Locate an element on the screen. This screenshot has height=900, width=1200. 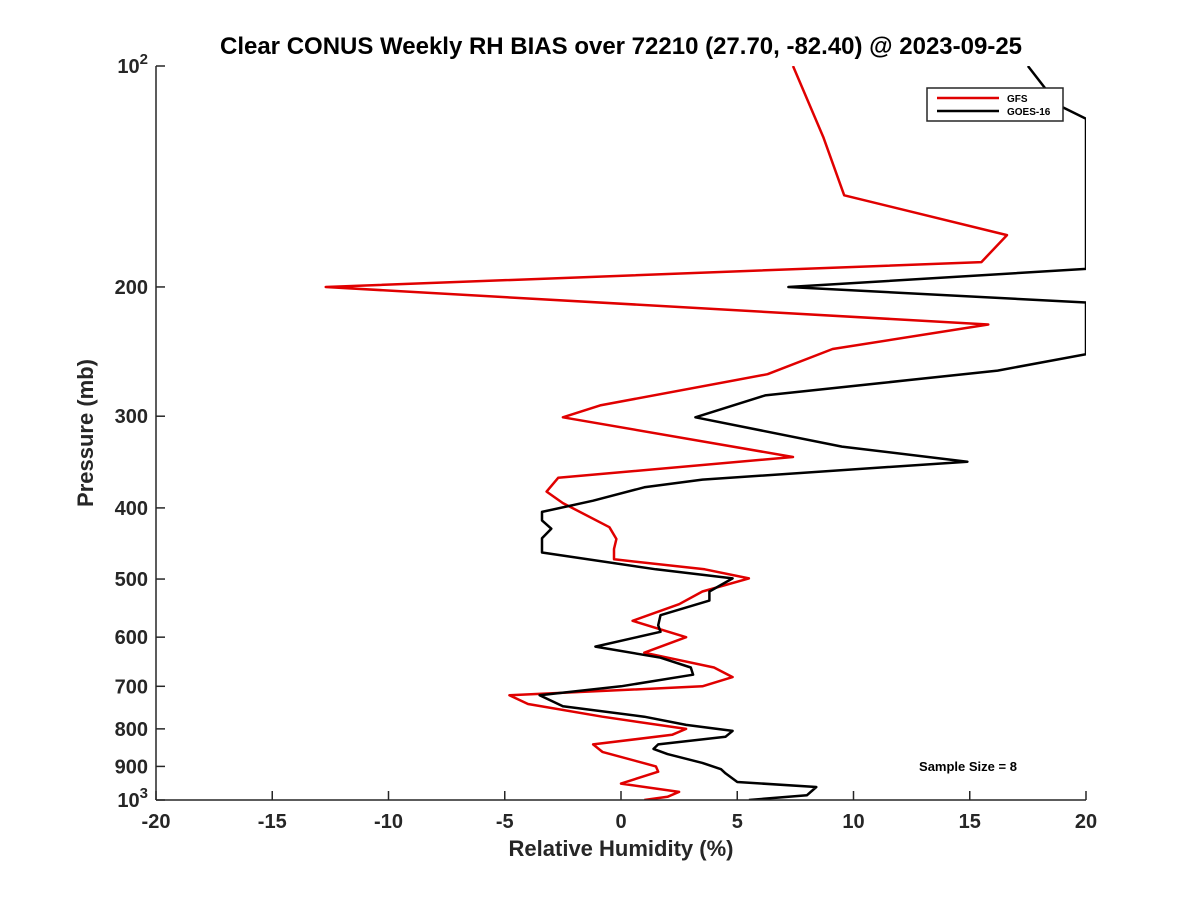
x-tick-label: -20 is located at coordinates (156, 822).